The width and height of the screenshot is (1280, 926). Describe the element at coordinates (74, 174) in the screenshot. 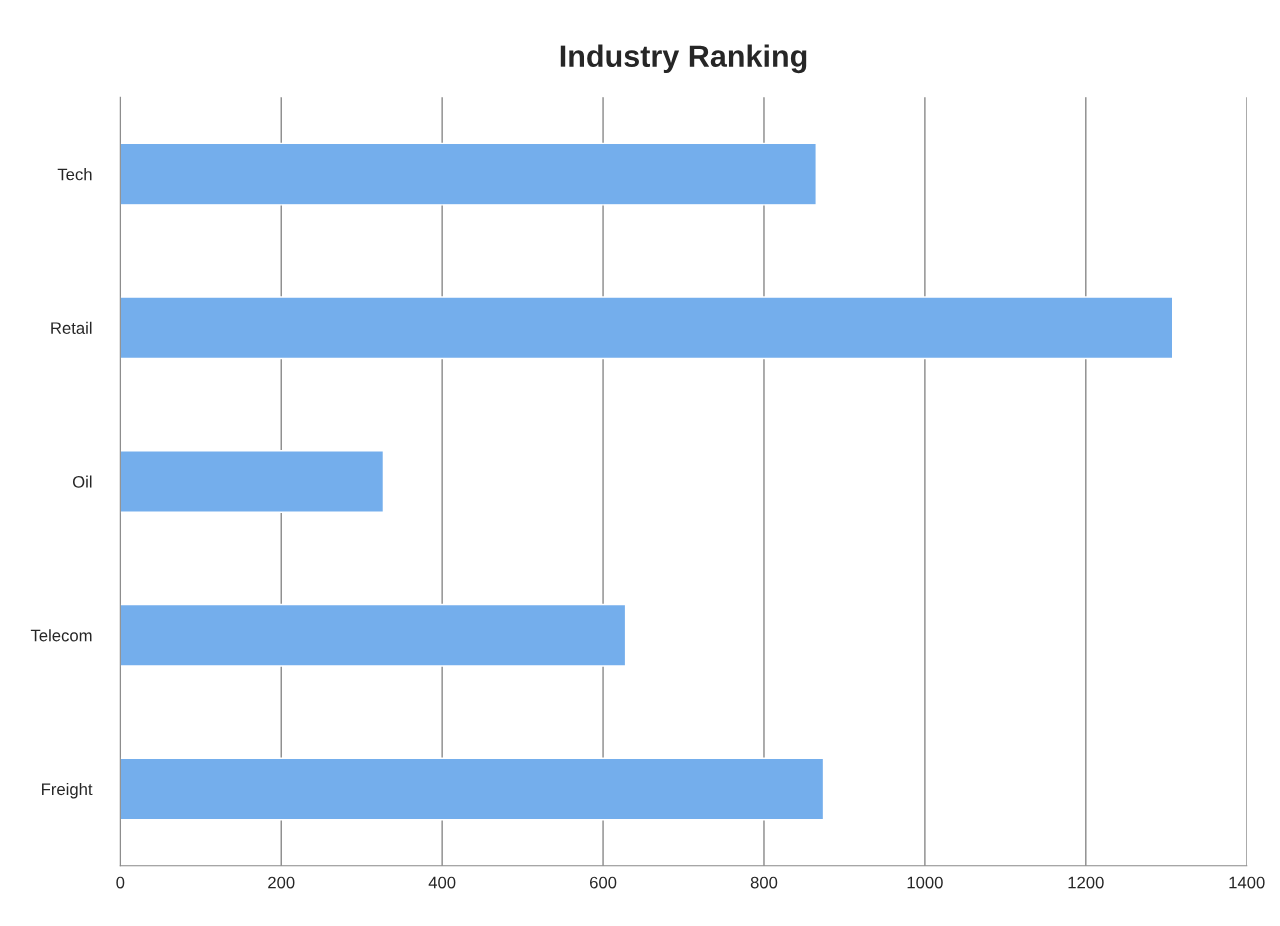

I see `y-tick-label: Tech` at that location.